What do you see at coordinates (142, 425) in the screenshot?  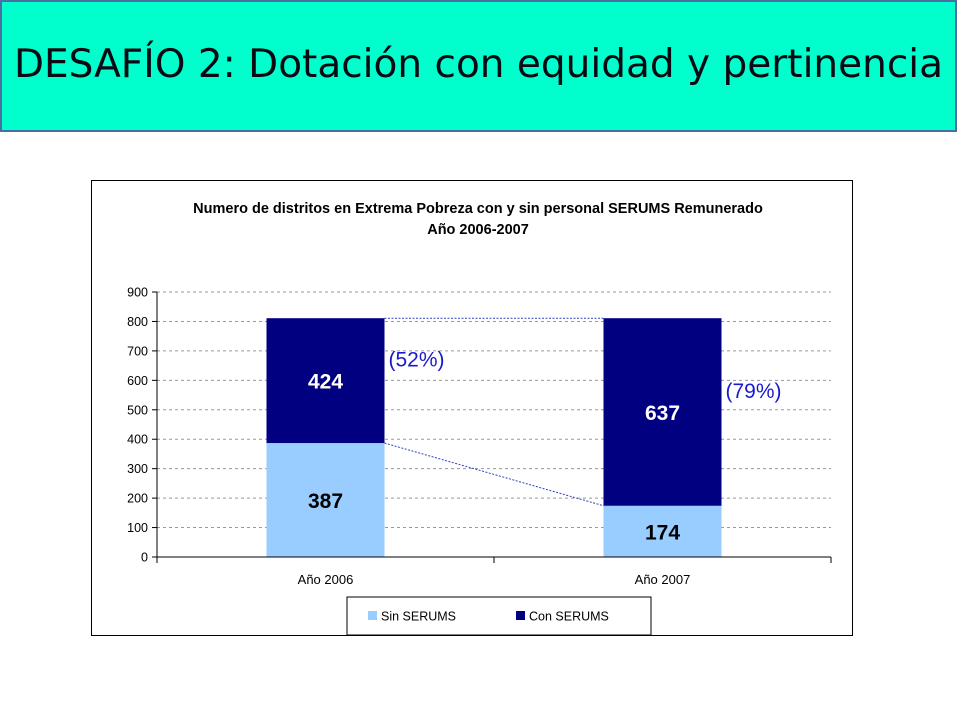 I see `y-axis: 0 100 200 300 400 500 600 700 800 900` at bounding box center [142, 425].